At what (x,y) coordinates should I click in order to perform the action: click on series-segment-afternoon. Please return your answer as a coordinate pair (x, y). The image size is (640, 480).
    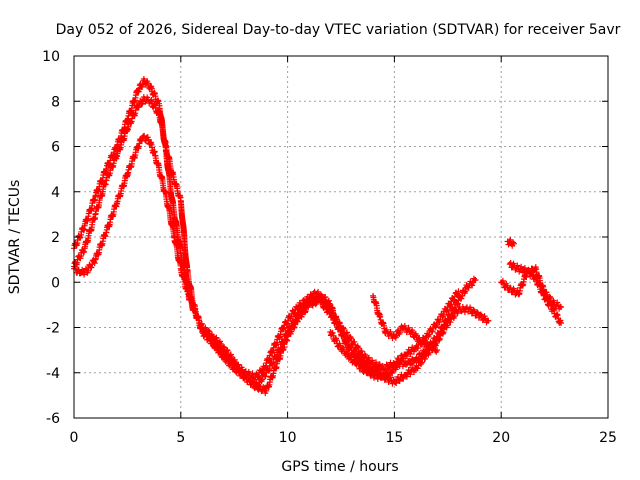
    Looking at the image, I should click on (405, 323).